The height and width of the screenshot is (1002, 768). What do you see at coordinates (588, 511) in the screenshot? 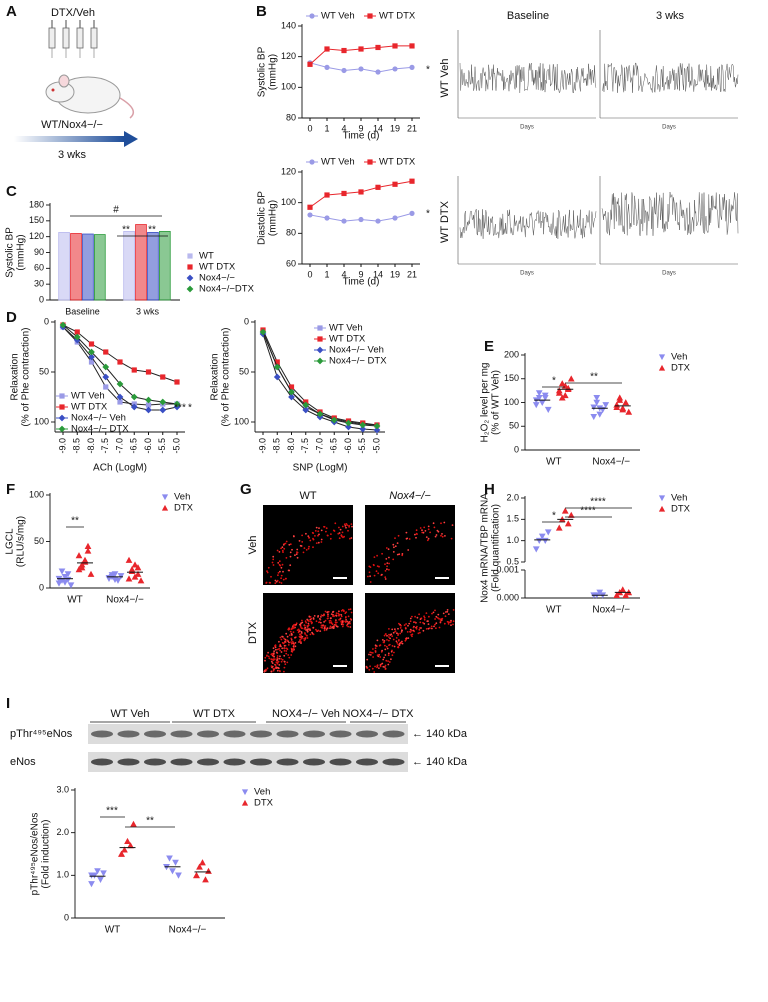
I see `significance: ****` at bounding box center [588, 511].